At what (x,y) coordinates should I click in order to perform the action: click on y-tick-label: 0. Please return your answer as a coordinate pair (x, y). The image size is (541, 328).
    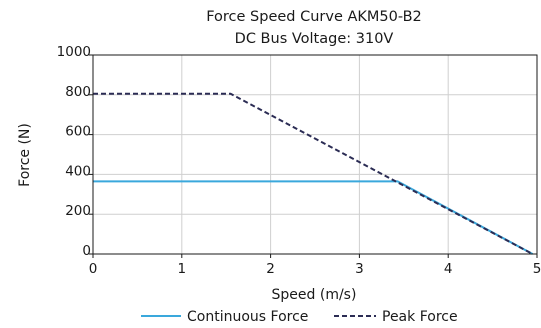
    Looking at the image, I should click on (86, 251).